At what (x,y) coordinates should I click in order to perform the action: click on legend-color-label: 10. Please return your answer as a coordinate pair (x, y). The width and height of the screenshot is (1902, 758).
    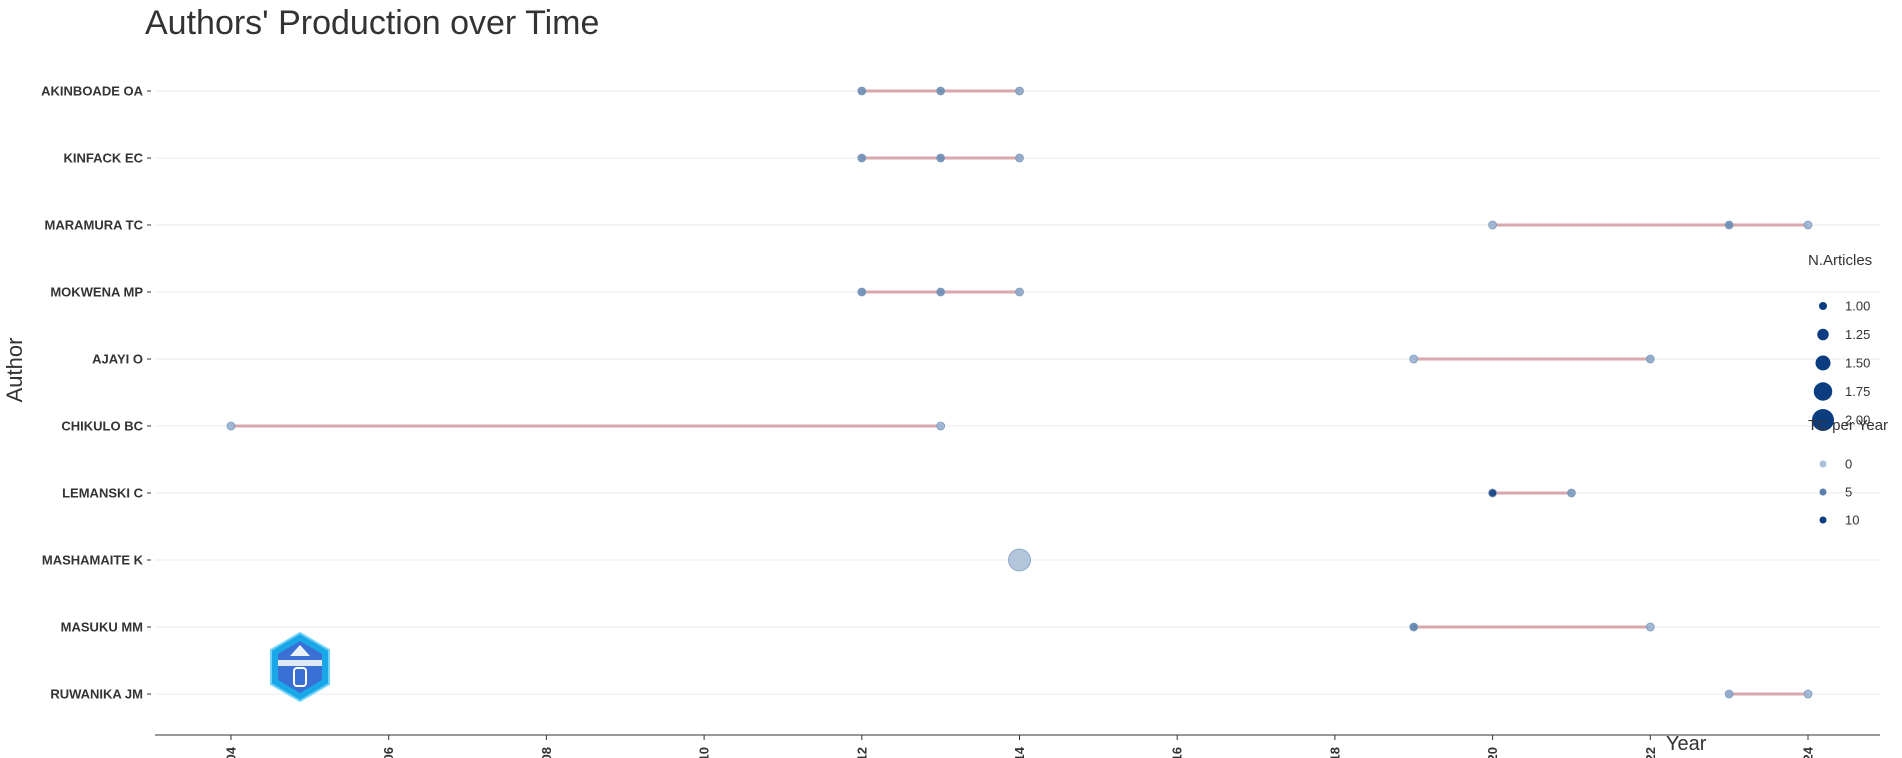
    Looking at the image, I should click on (1852, 520).